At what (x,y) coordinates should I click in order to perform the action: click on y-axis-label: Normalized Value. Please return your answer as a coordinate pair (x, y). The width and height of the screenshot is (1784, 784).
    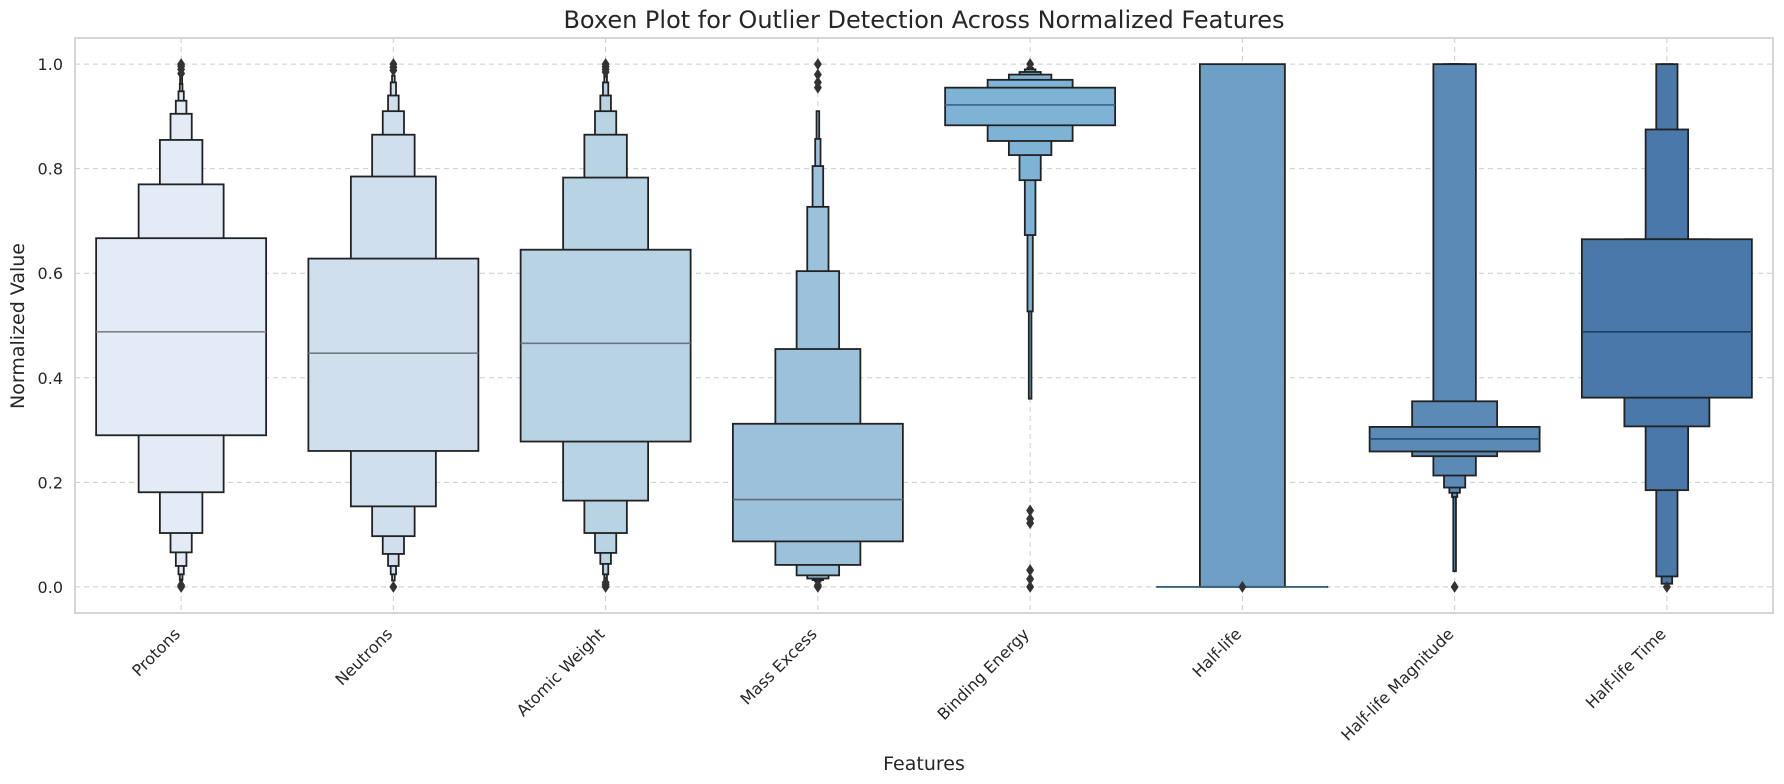
    Looking at the image, I should click on (18, 326).